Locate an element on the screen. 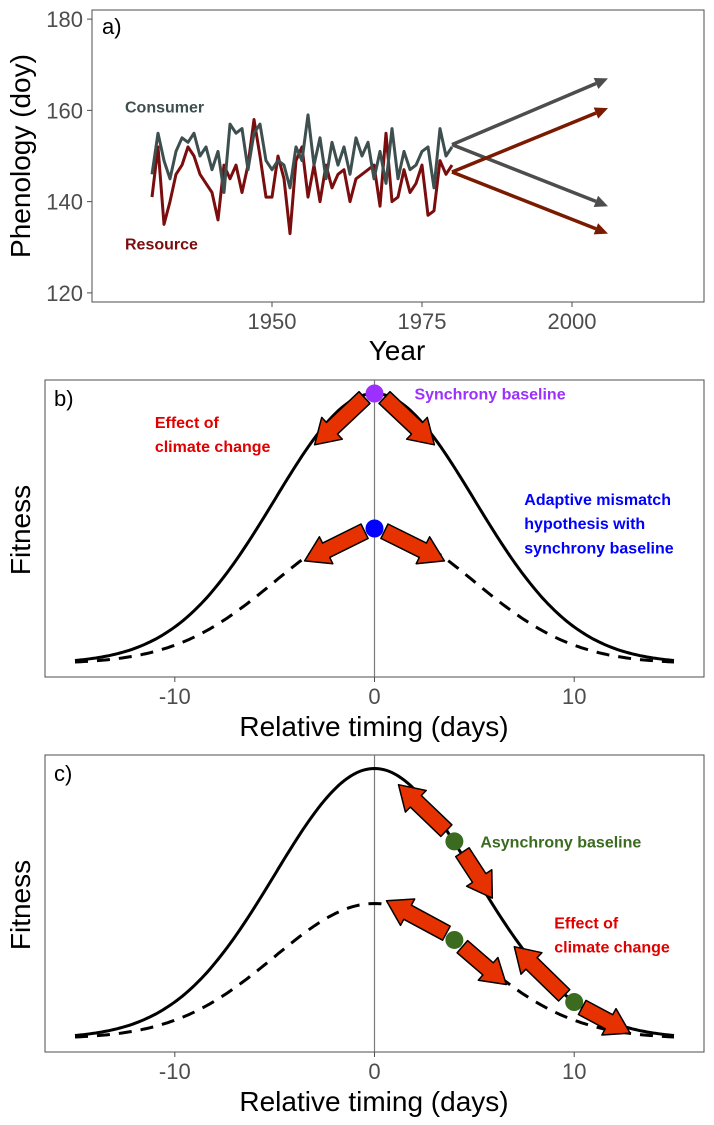 The image size is (714, 1125). panel-b-ylabel: Fitness is located at coordinates (20, 530).